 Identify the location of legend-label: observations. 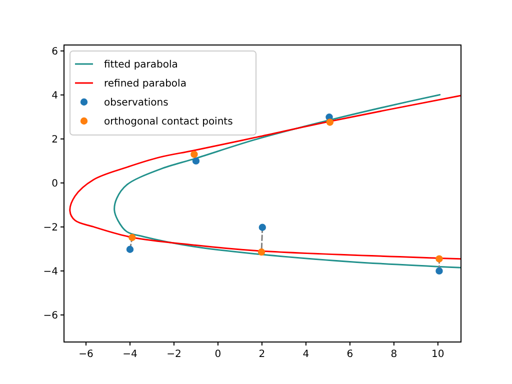
(136, 103).